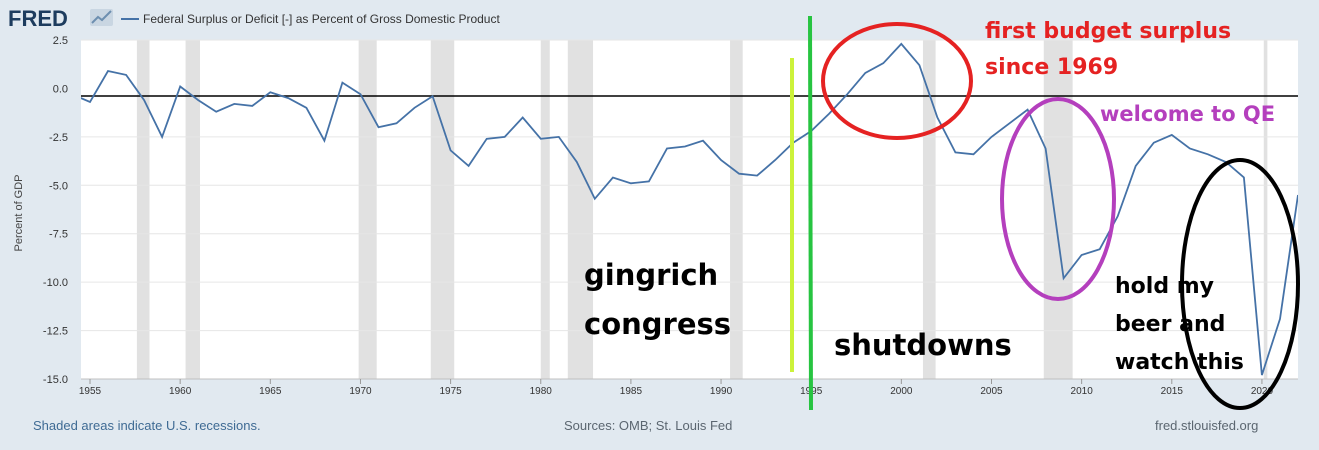  What do you see at coordinates (991, 391) in the screenshot?
I see `x-tick-label: 2005` at bounding box center [991, 391].